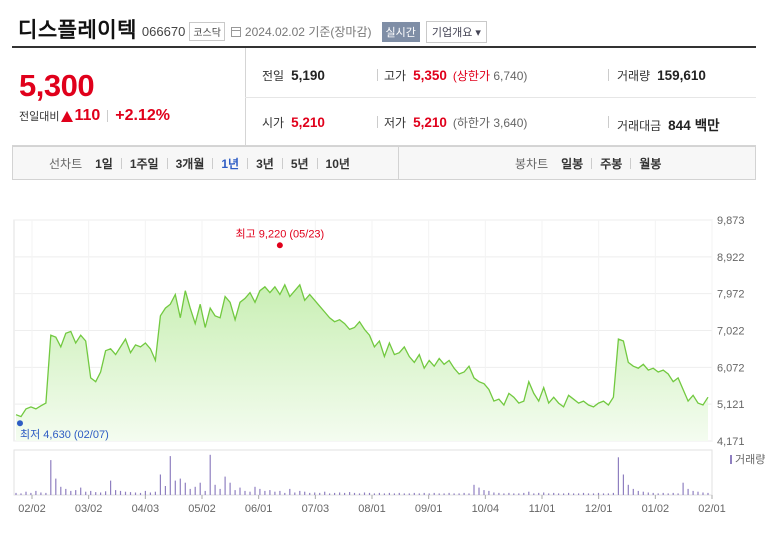 Image resolution: width=768 pixels, height=533 pixels. I want to click on tab-3y: 3년, so click(265, 163).